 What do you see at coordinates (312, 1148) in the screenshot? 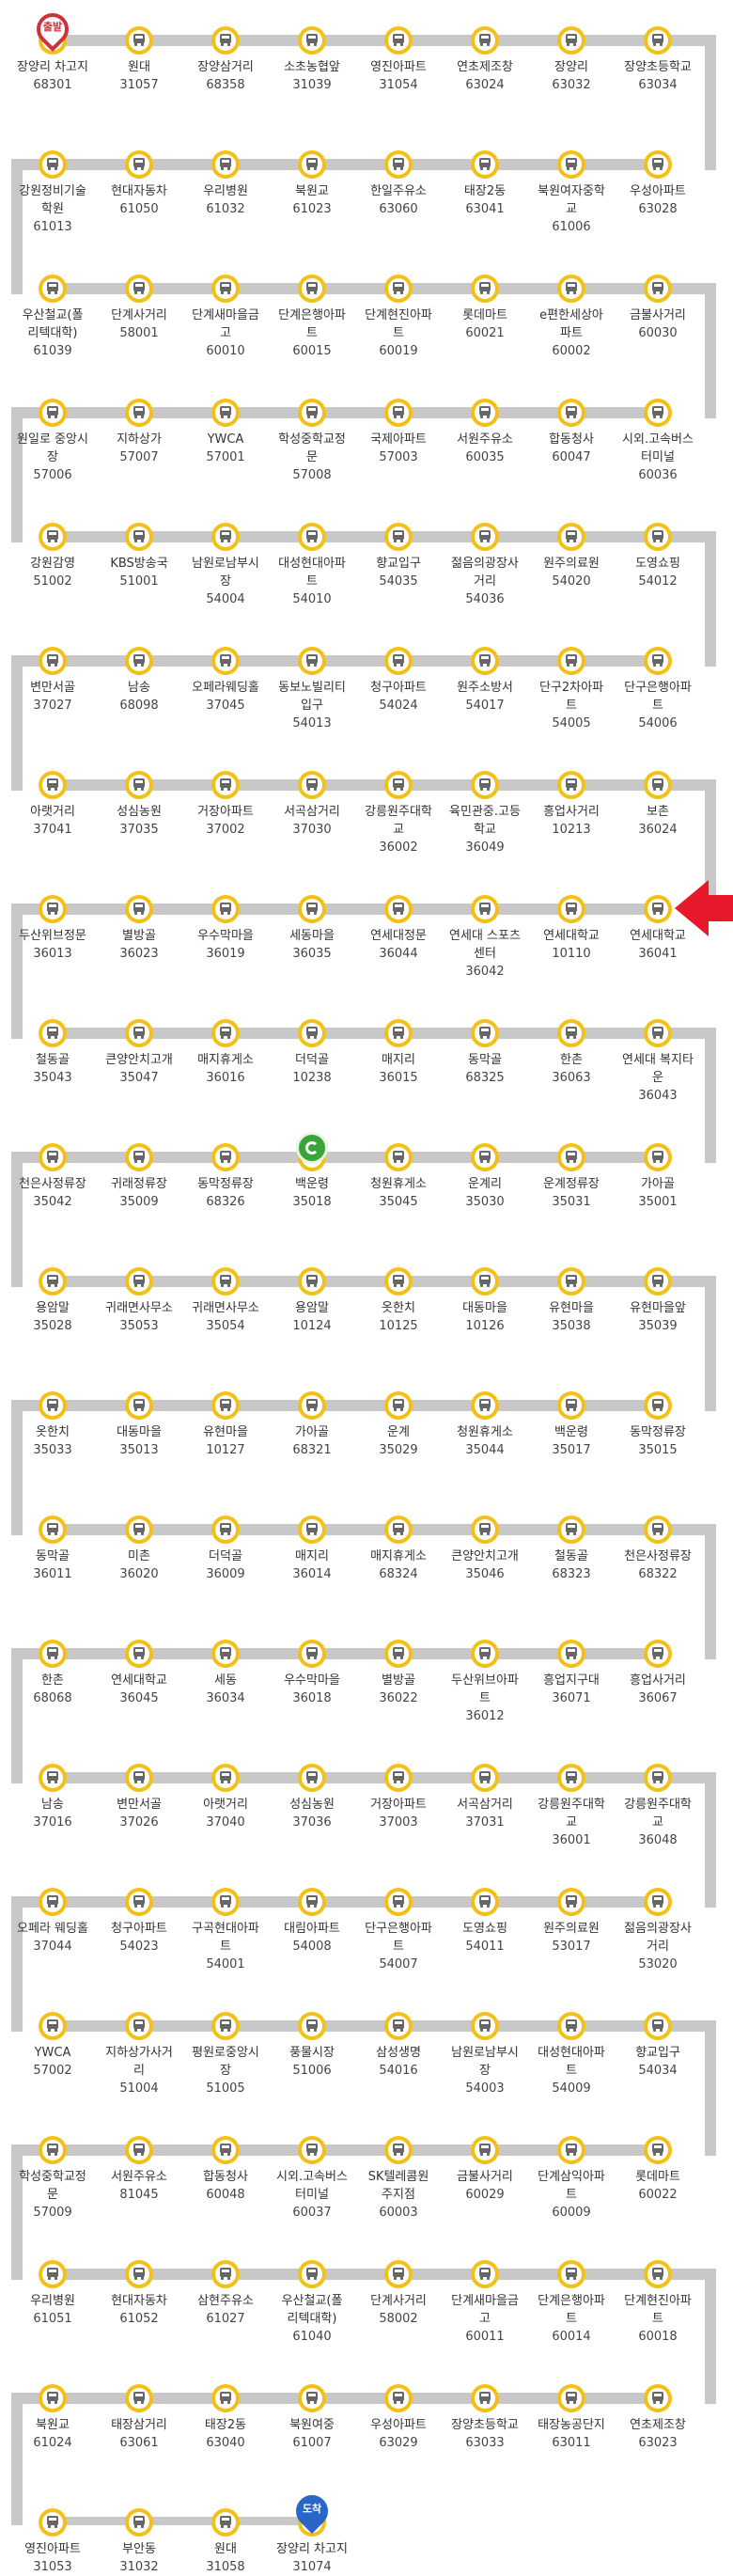
I see `gps-bus-icon` at bounding box center [312, 1148].